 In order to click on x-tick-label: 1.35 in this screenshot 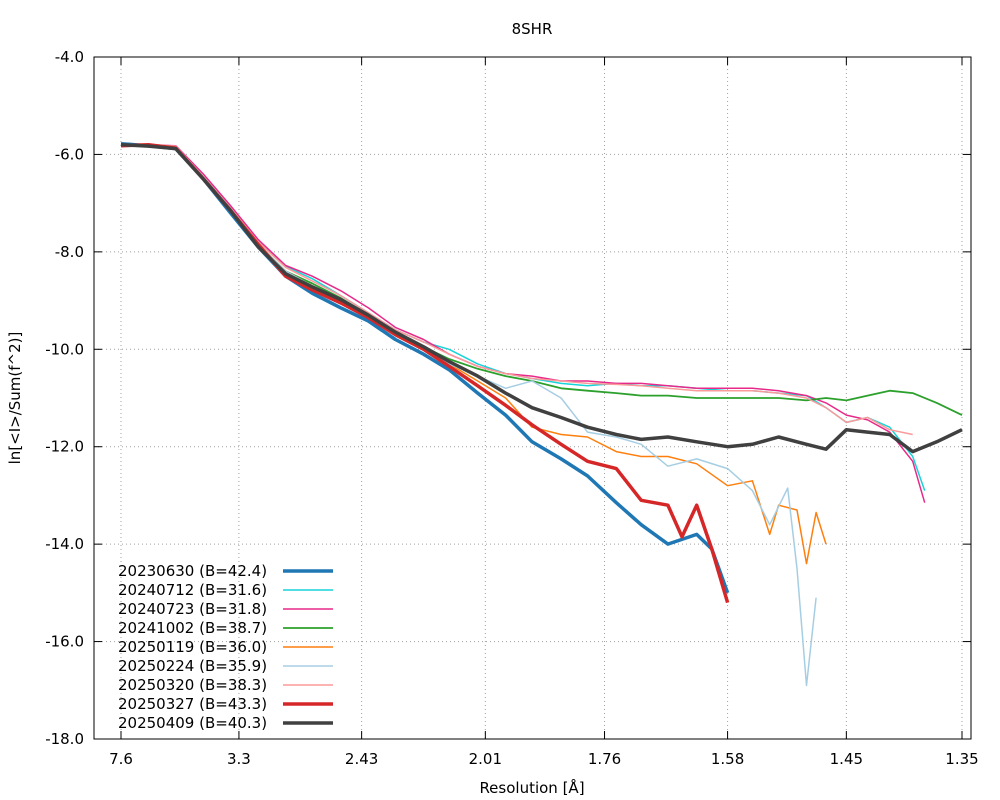, I will do `click(961, 759)`.